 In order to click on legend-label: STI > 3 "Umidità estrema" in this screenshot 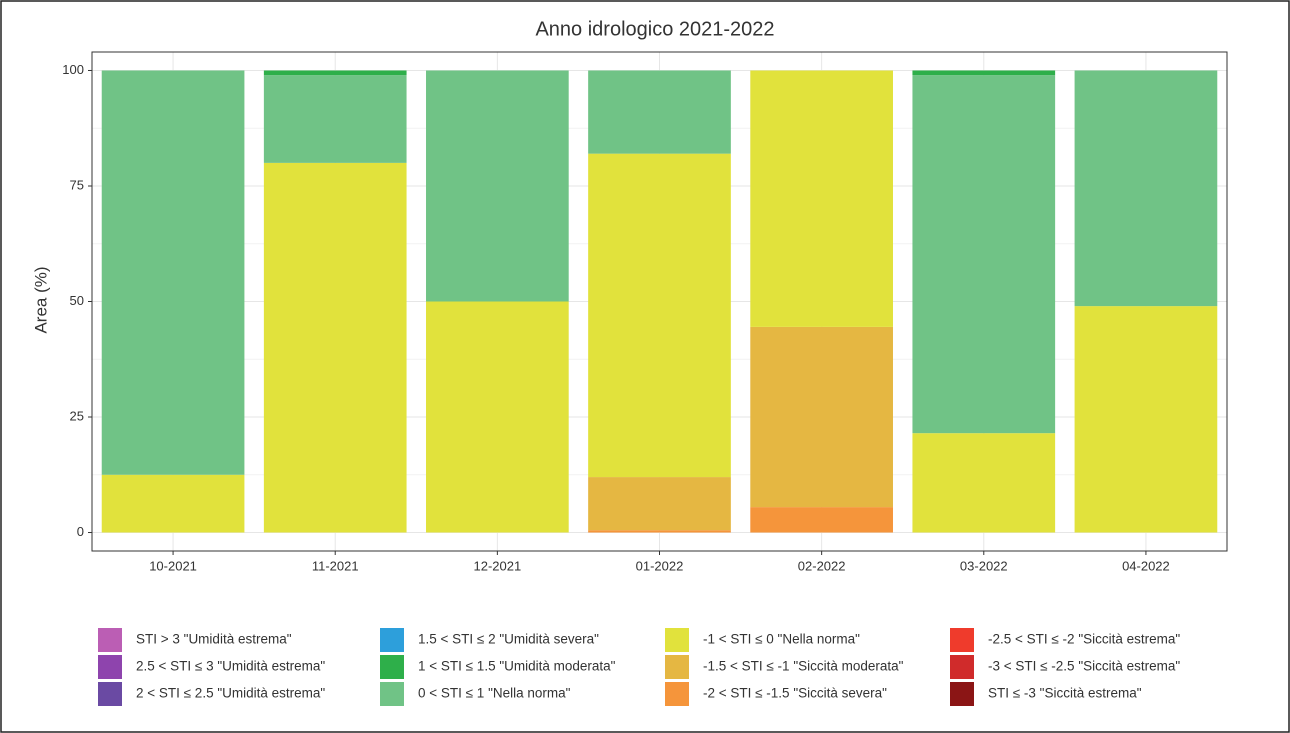, I will do `click(214, 639)`.